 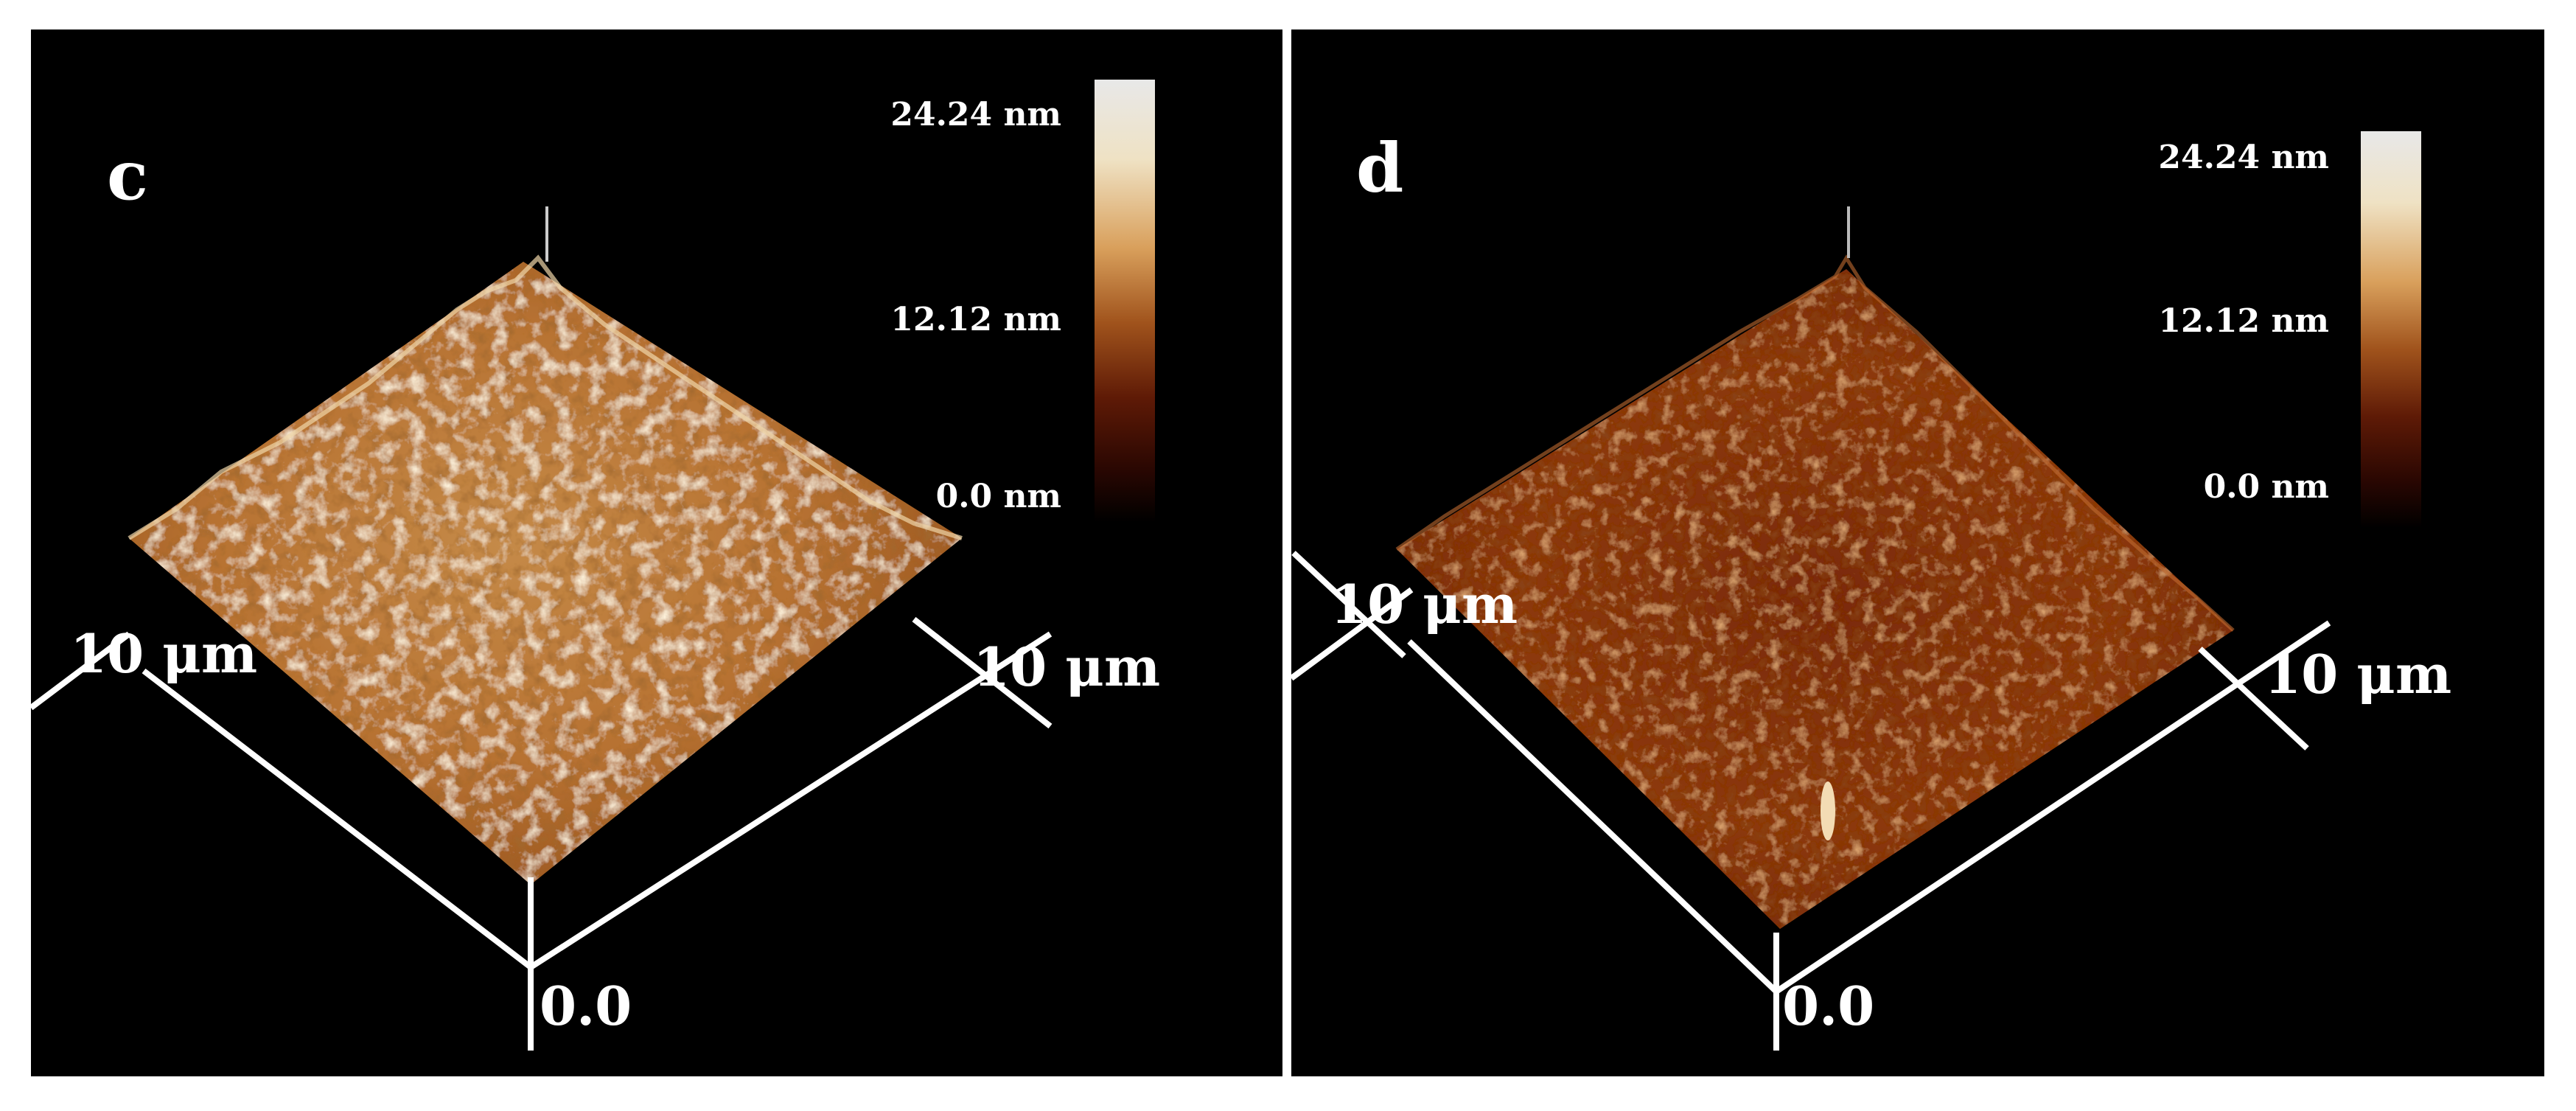 I want to click on panel-d-letter: d, so click(x=1379, y=168).